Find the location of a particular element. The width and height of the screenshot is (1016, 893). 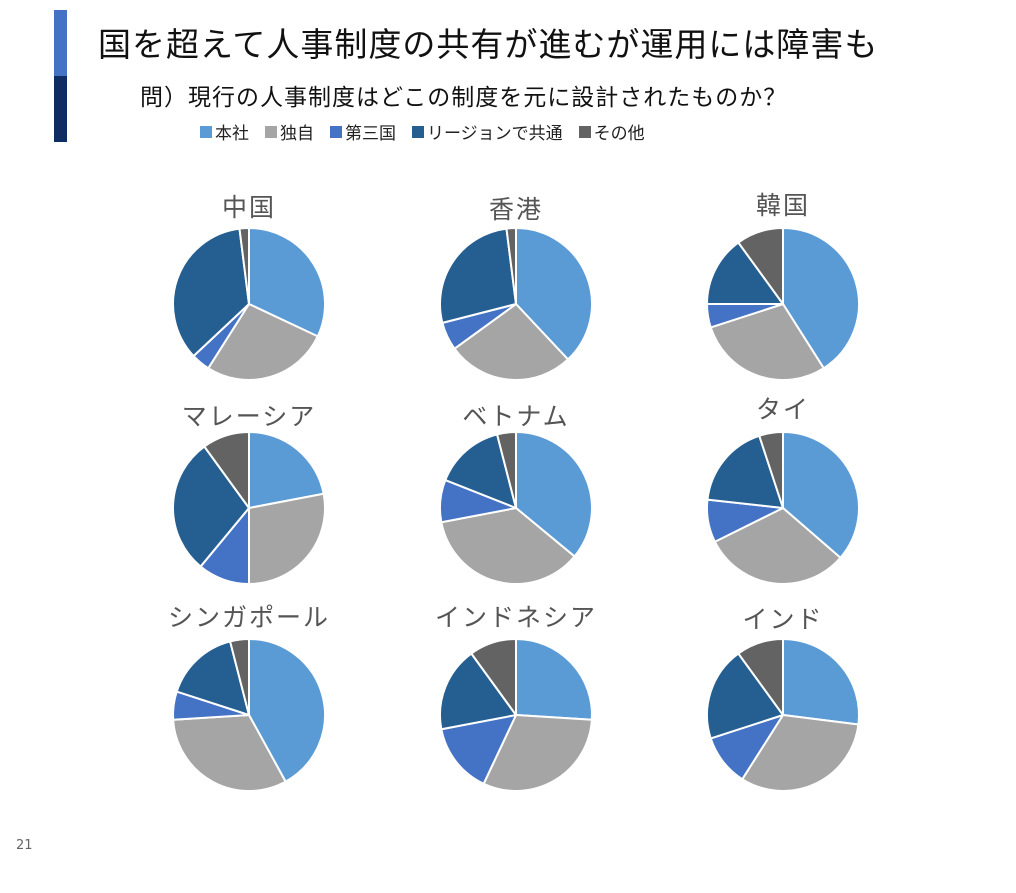

legend-label: 本社 is located at coordinates (232, 134).